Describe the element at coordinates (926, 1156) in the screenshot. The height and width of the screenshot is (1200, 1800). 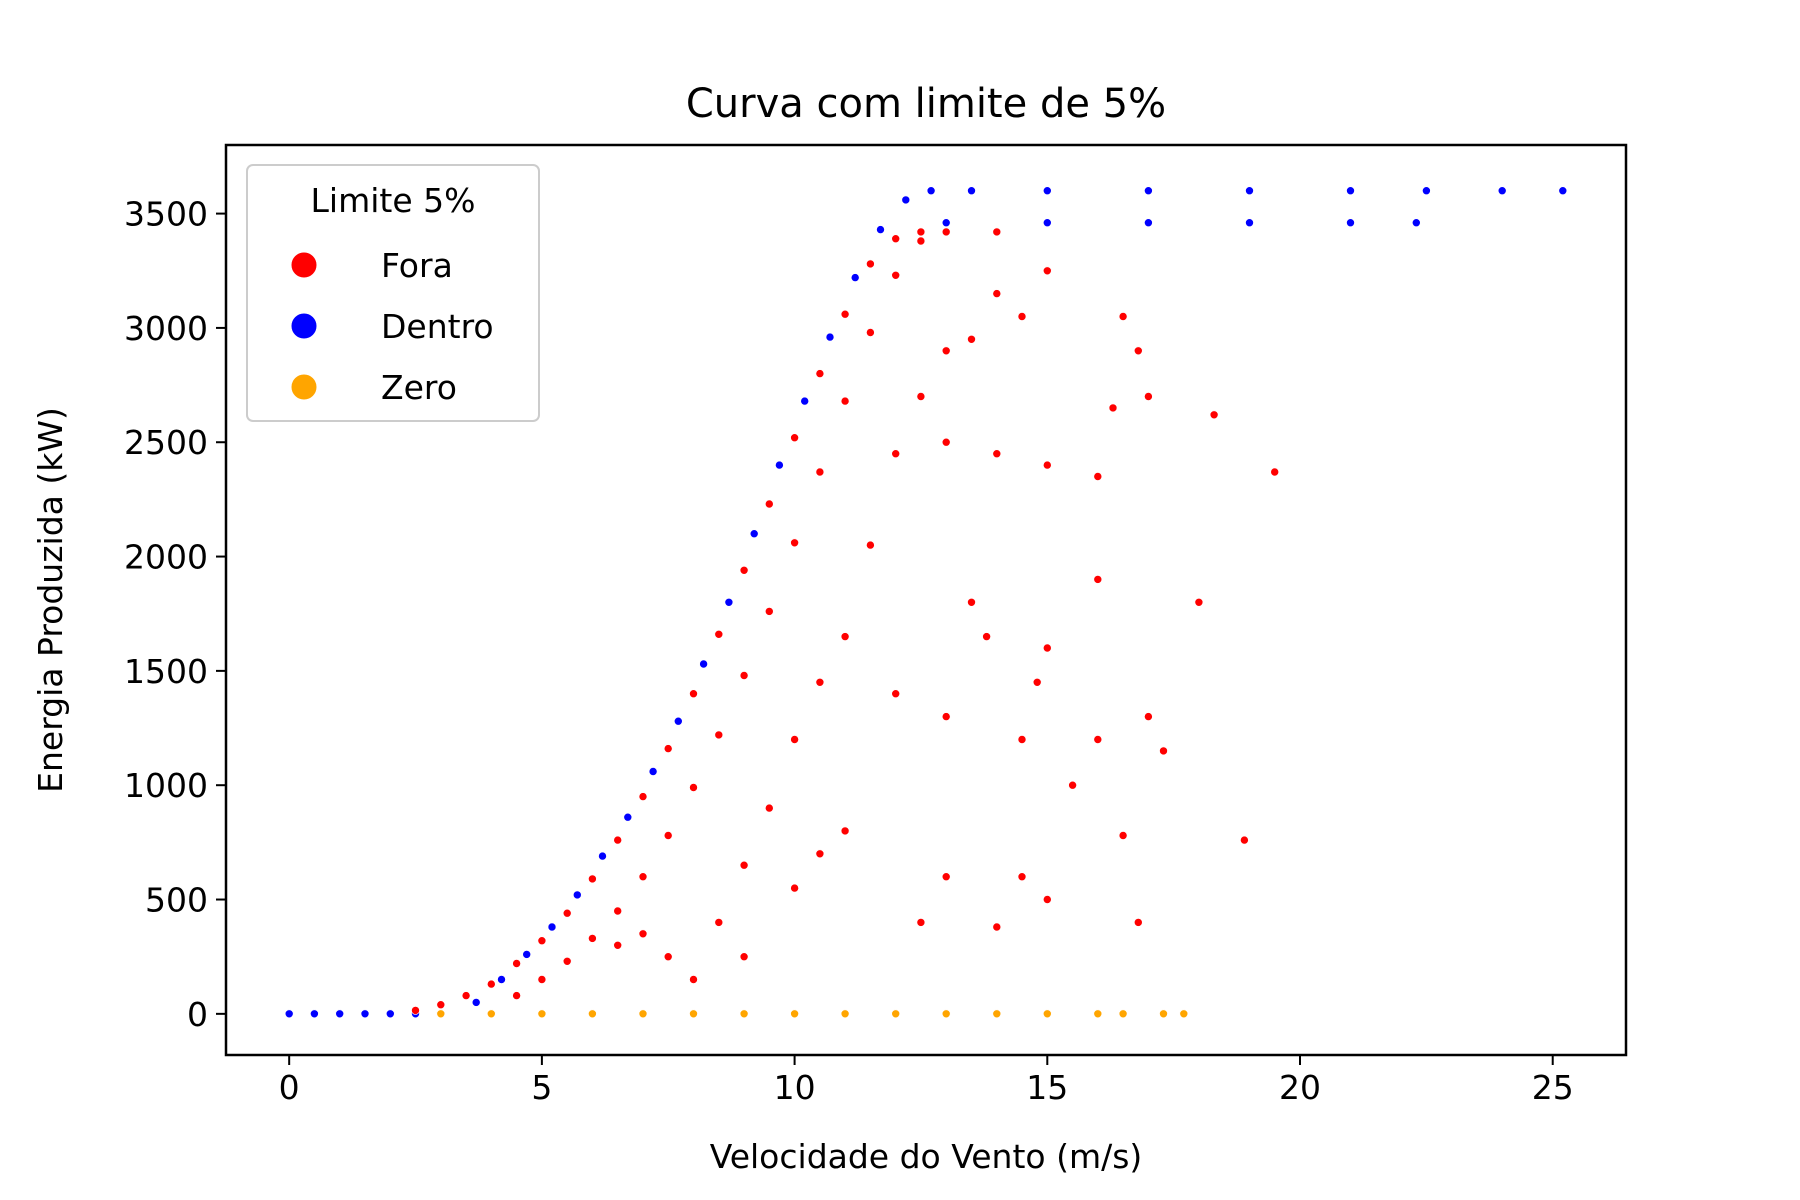
I see `x-axis-label: Velocidade do Vento (m/s)` at that location.